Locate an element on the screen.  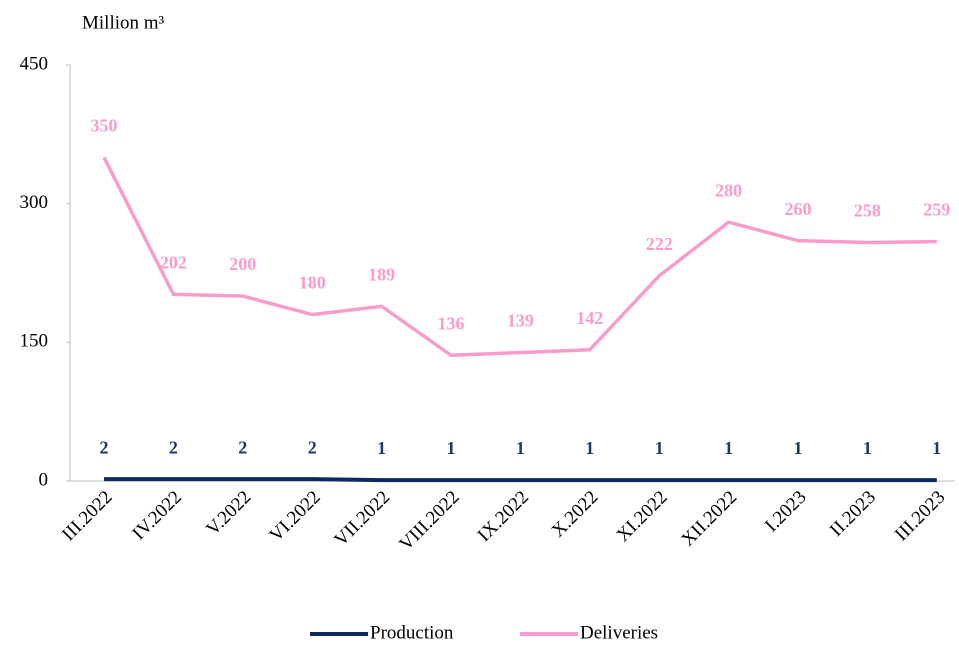
x-tick-label: VI.2022 is located at coordinates (295, 516).